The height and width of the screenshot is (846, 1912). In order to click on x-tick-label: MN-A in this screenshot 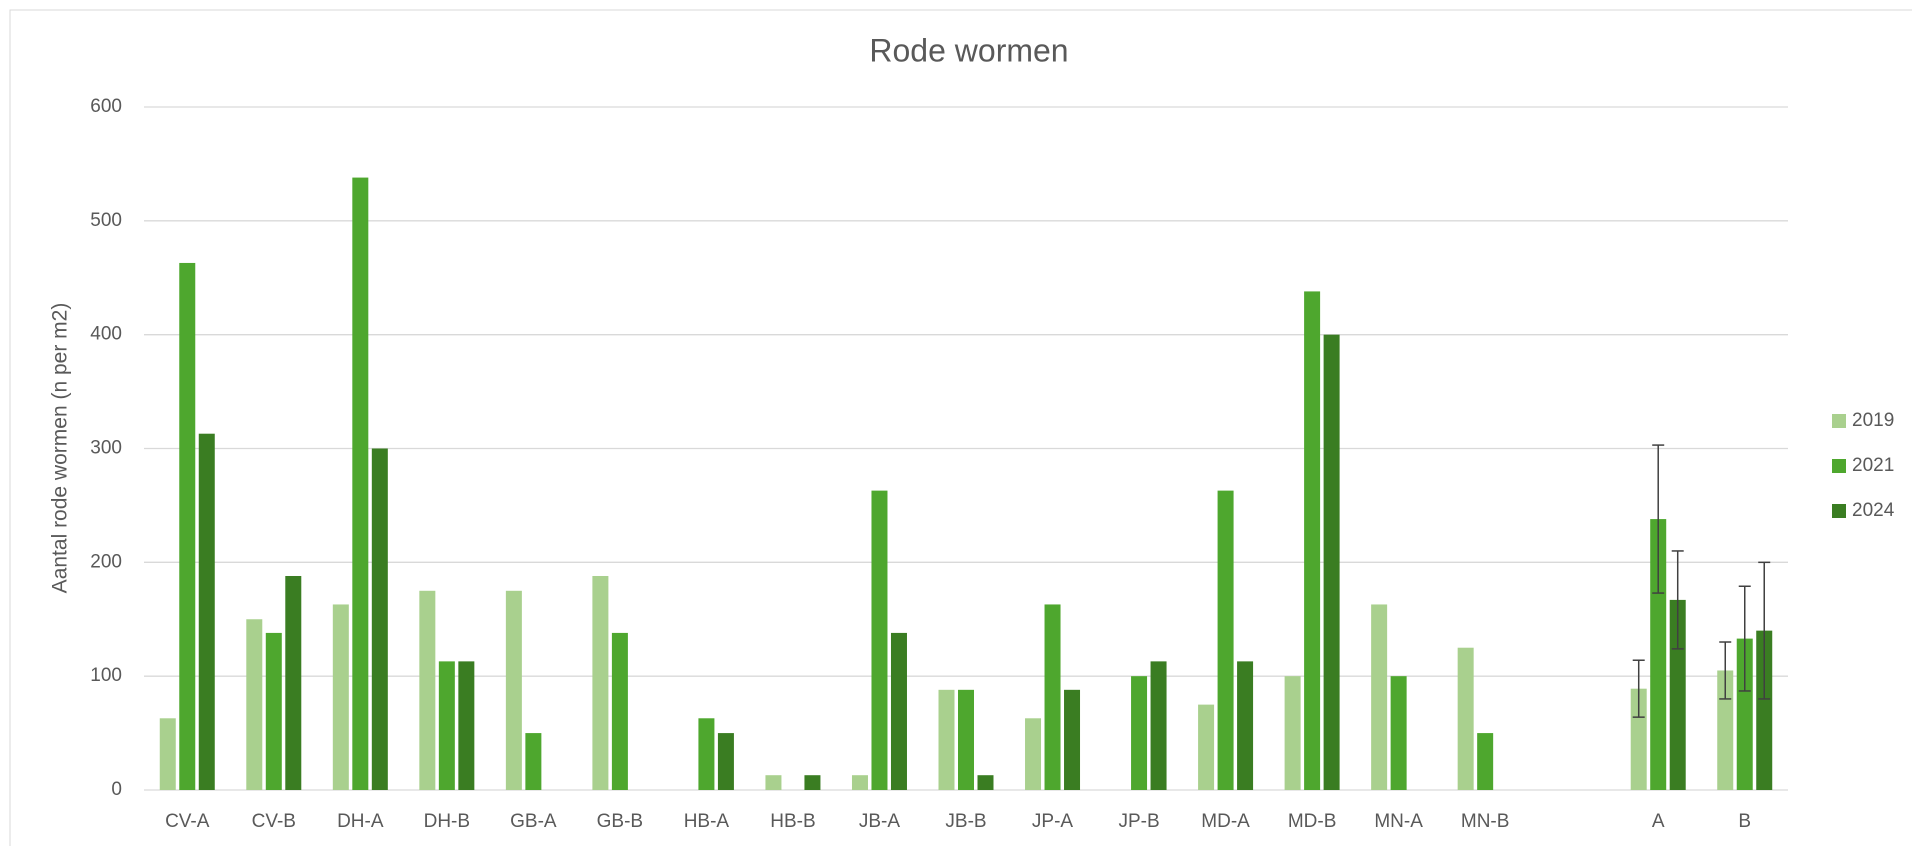, I will do `click(1398, 821)`.